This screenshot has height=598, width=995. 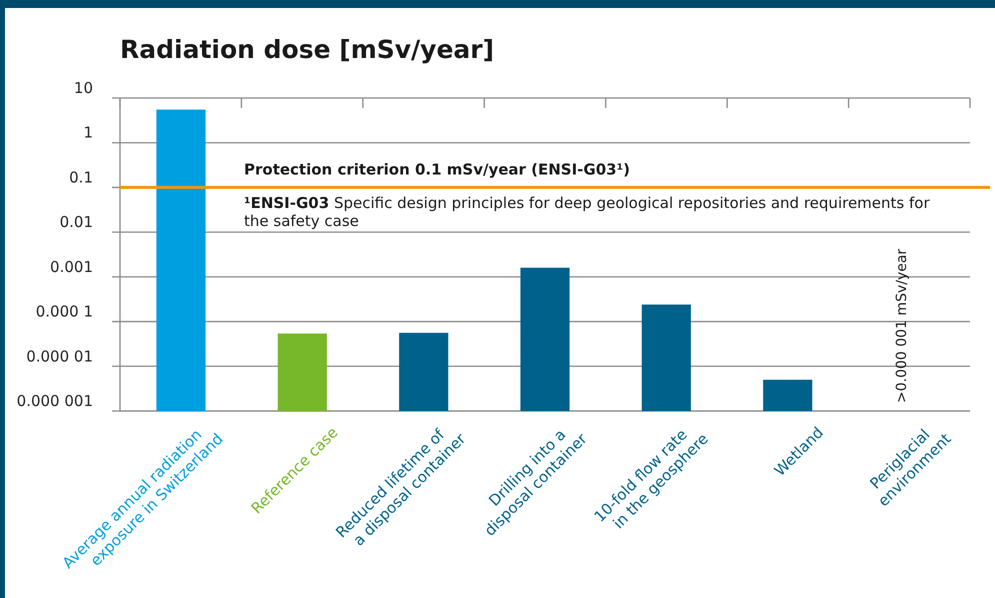 I want to click on y-tick-label: 1, so click(x=88, y=133).